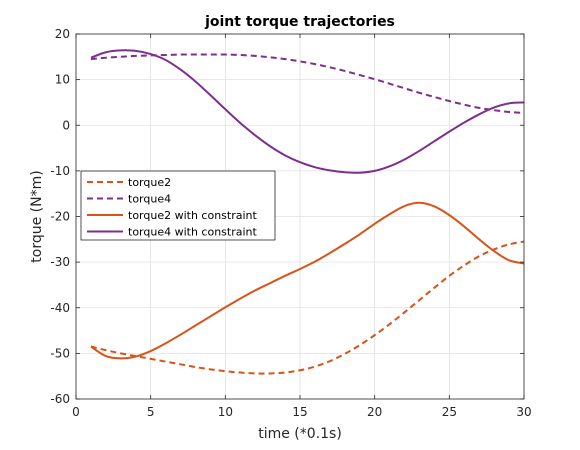  I want to click on chart-title: joint torque trajectories, so click(299, 22).